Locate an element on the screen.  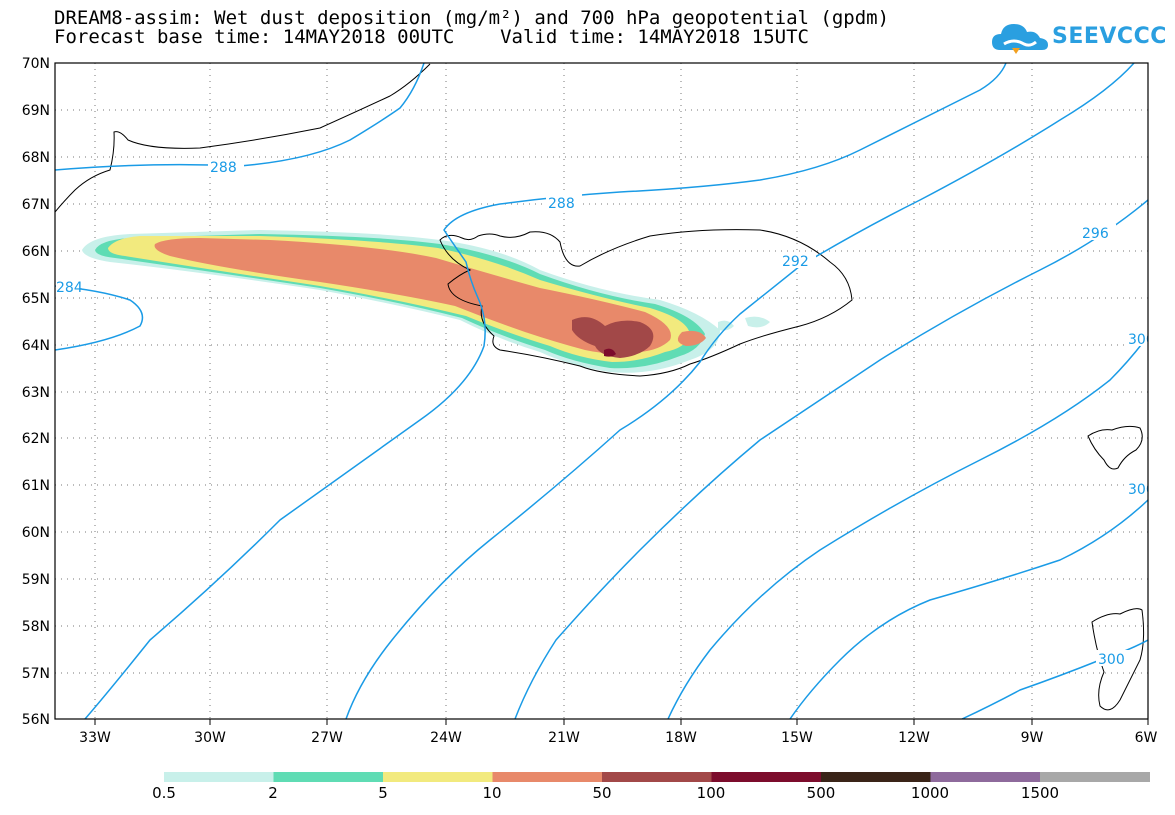
lat-label: 60N is located at coordinates (36, 533).